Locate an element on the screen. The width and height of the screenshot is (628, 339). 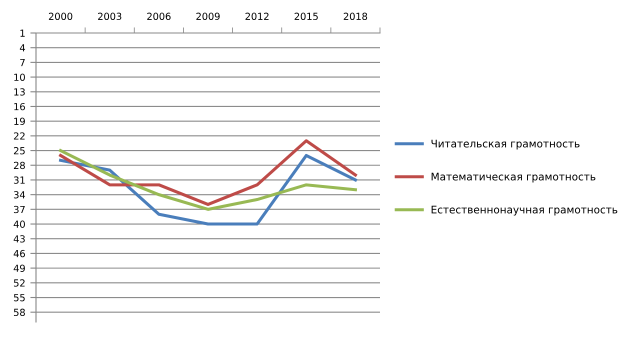
legend-label: Естественнонаучная грамотность is located at coordinates (525, 211).